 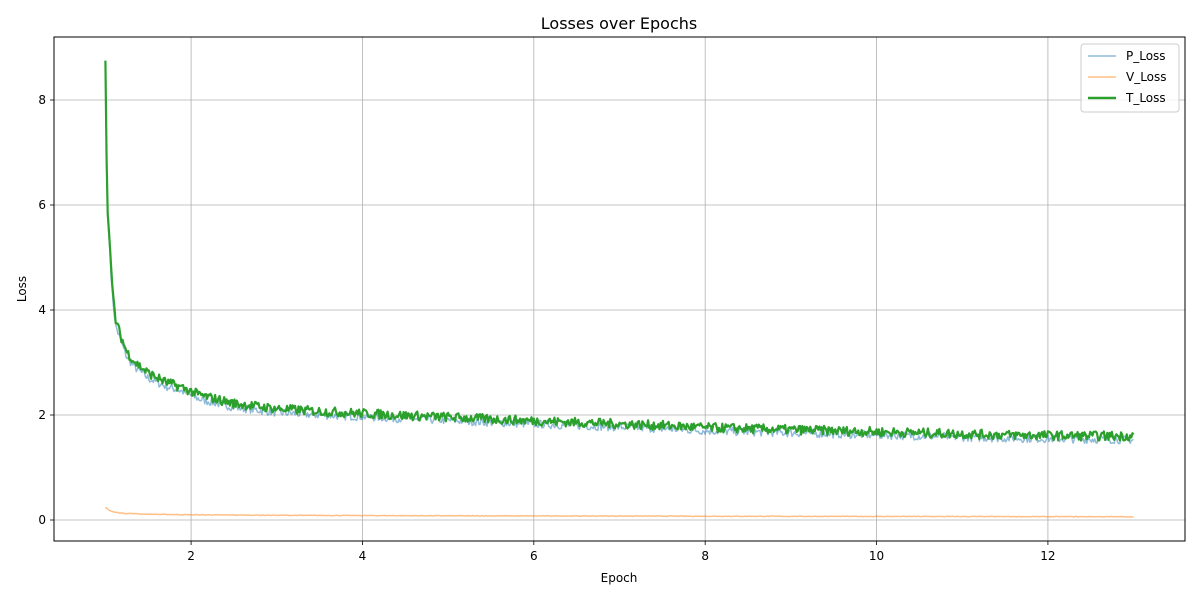 I want to click on legend-label-t-loss: T_Loss, so click(x=1145, y=98).